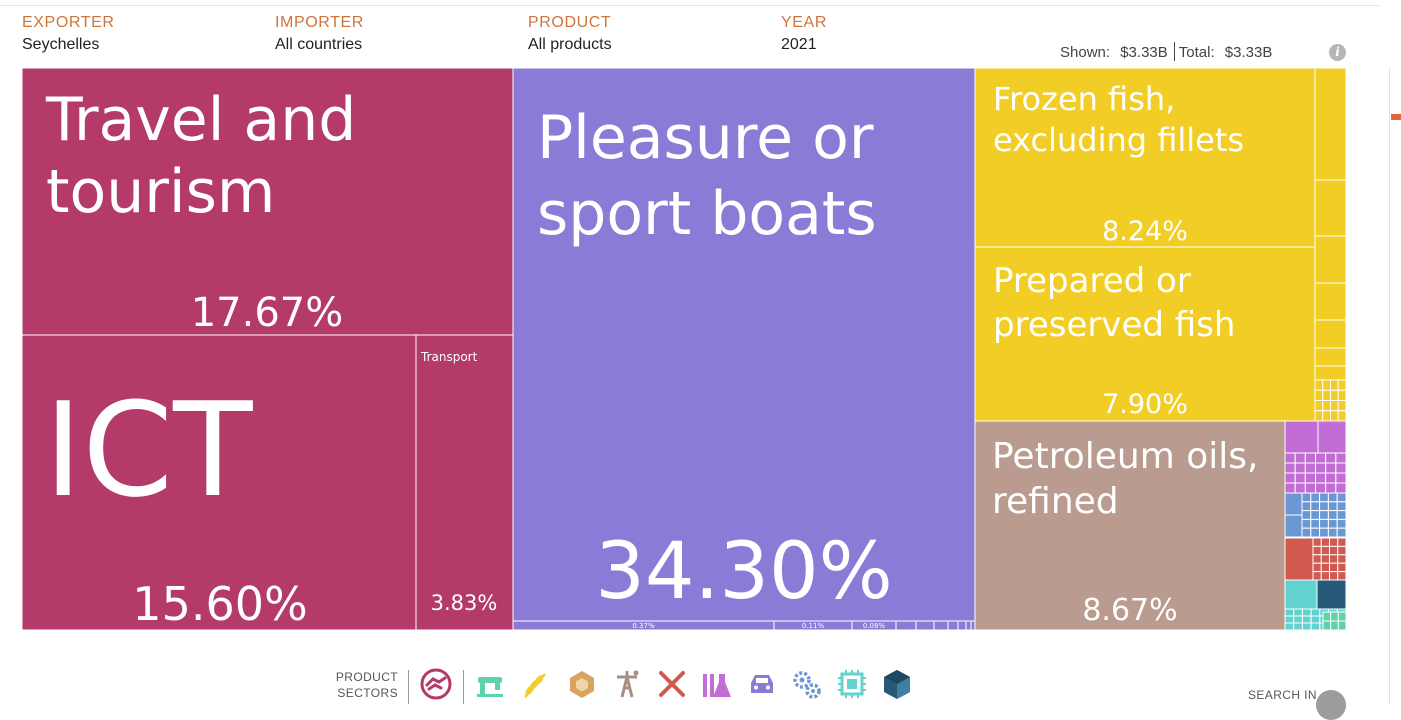  What do you see at coordinates (799, 44) in the screenshot?
I see `filter-year-value: 2021` at bounding box center [799, 44].